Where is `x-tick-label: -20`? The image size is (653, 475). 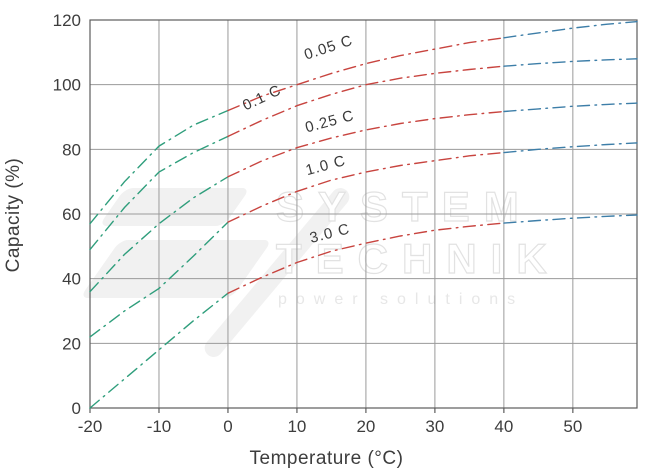
x-tick-label: -20 is located at coordinates (90, 426).